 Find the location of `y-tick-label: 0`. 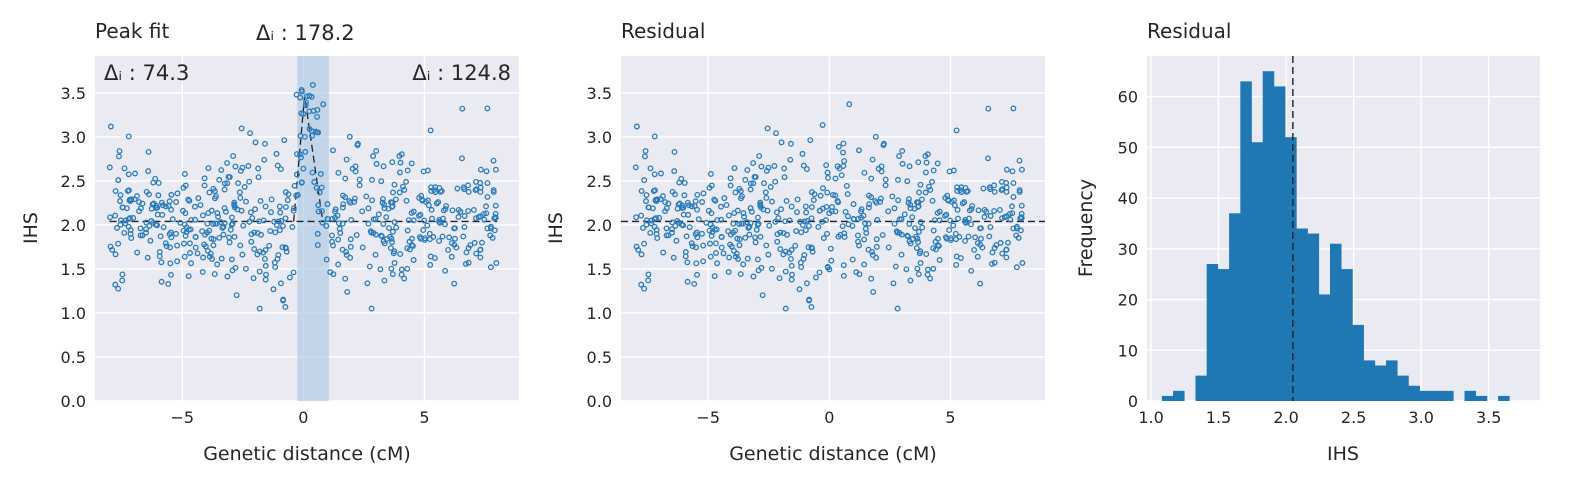

y-tick-label: 0 is located at coordinates (1133, 401).